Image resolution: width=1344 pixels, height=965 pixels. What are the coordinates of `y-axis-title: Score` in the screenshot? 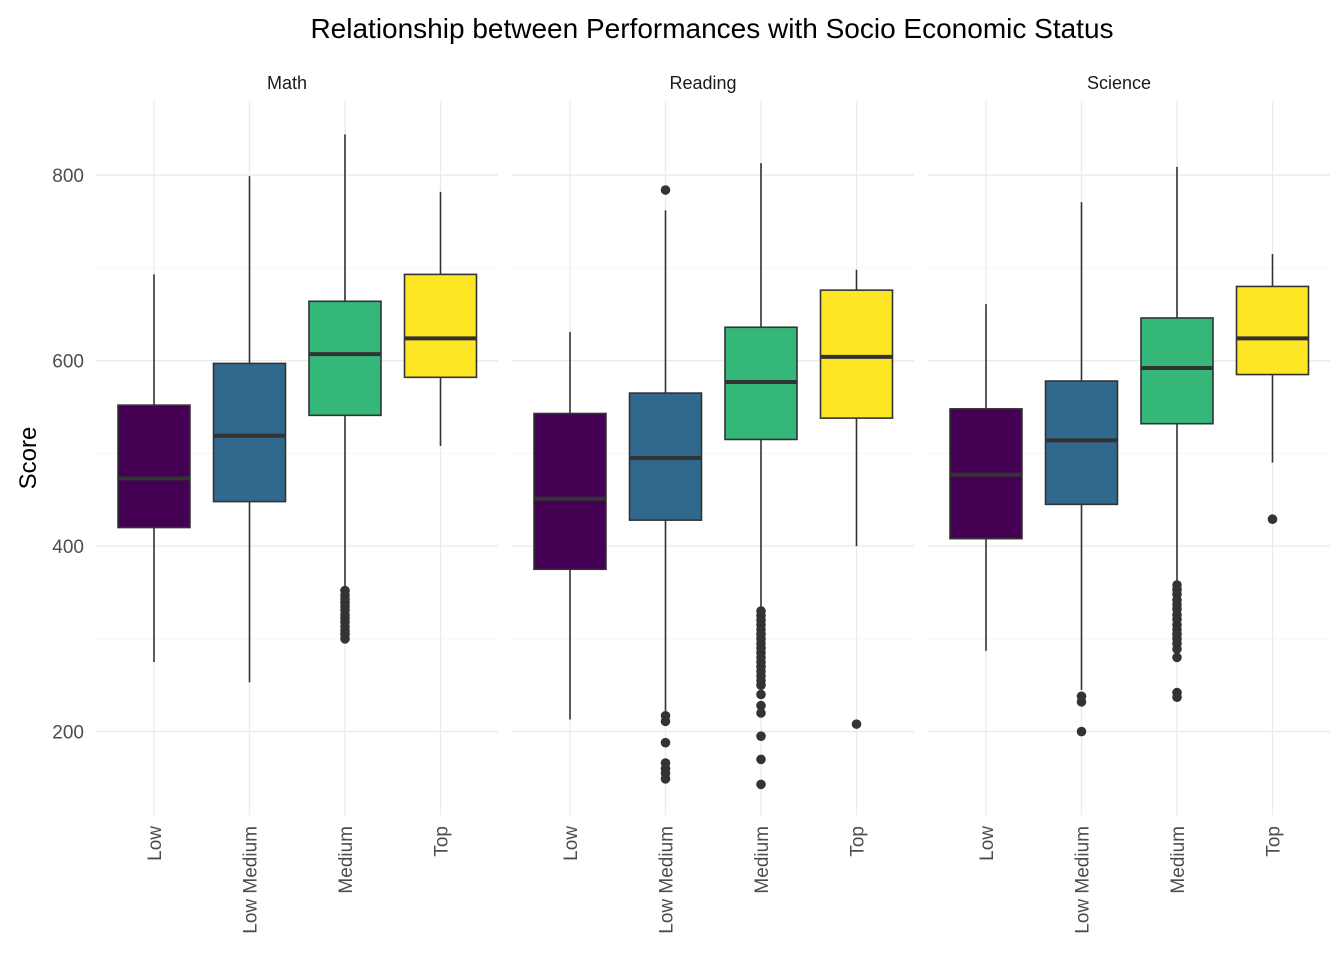 It's located at (28, 458).